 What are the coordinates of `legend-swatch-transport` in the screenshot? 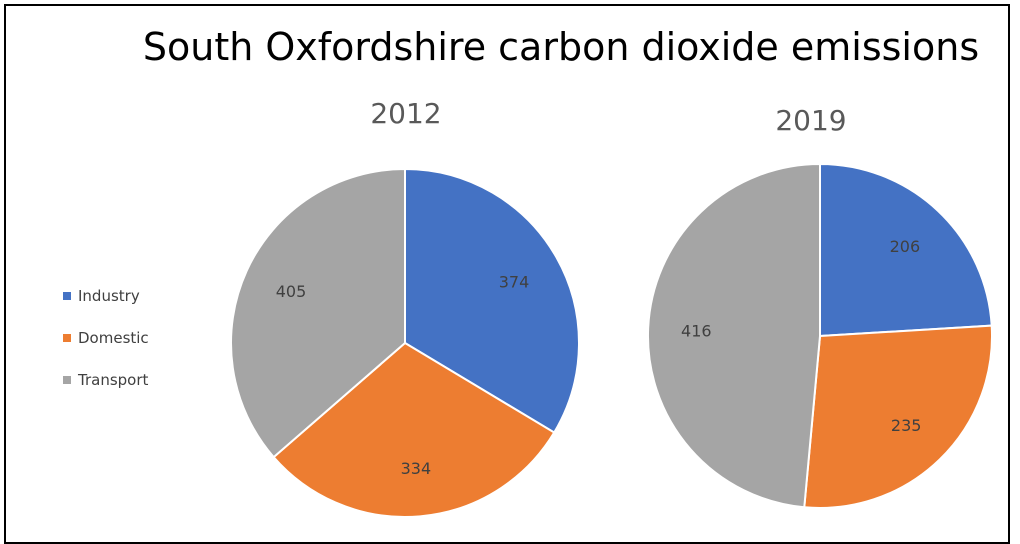 It's located at (67, 380).